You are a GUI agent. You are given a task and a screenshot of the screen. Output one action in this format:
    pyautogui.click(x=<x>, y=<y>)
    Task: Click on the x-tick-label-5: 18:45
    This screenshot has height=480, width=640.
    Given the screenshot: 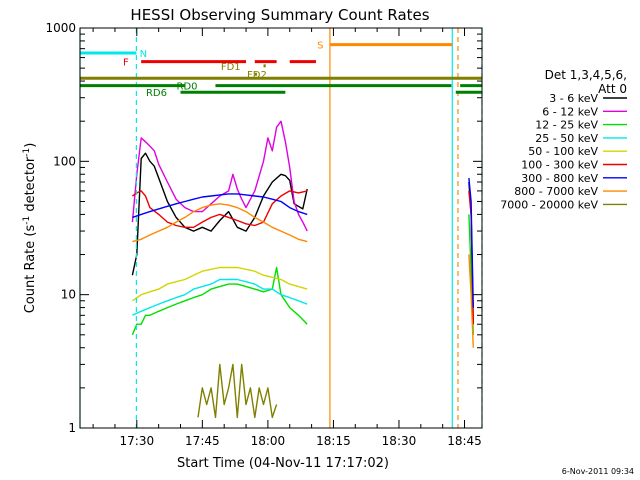 What is the action you would take?
    pyautogui.click(x=464, y=441)
    